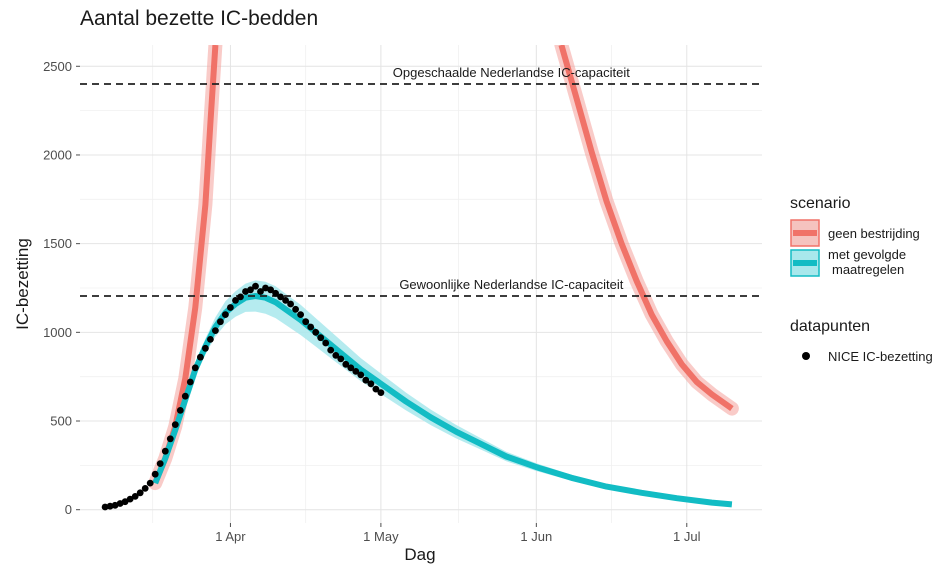  Describe the element at coordinates (57, 154) in the screenshot. I see `y-tick-label: 2000` at that location.